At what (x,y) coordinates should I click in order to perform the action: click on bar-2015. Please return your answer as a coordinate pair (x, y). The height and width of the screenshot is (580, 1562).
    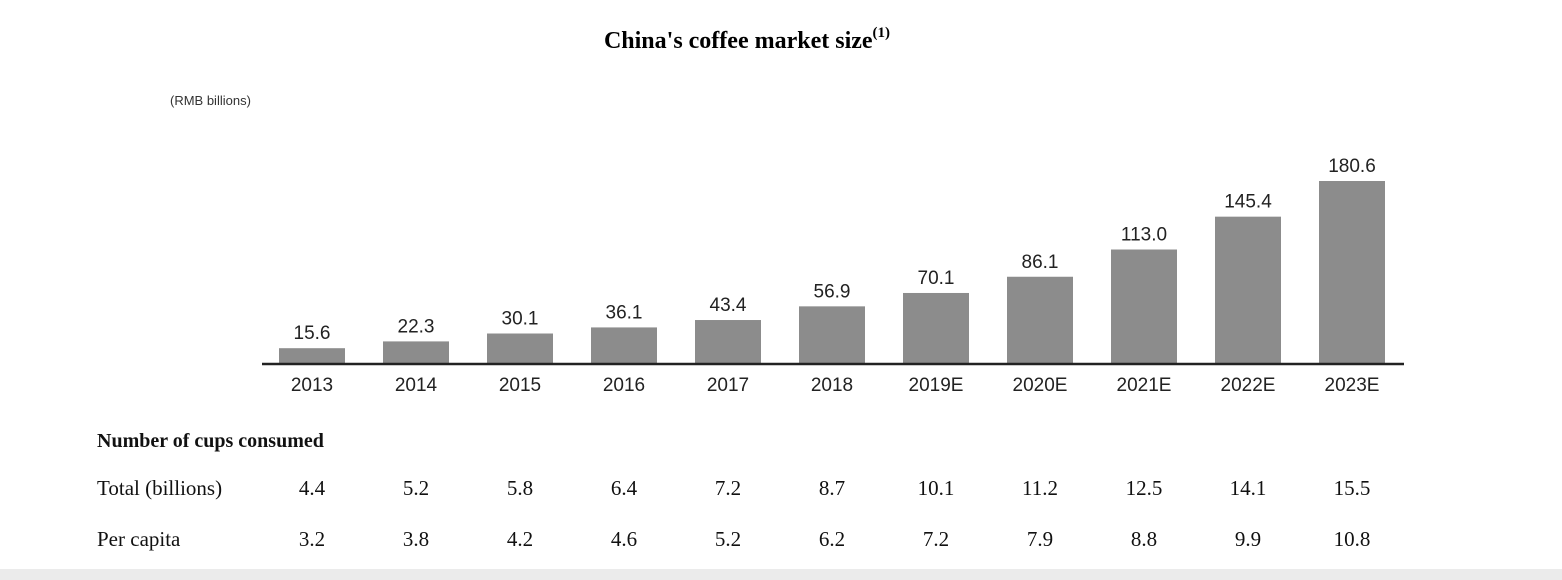
    Looking at the image, I should click on (520, 348).